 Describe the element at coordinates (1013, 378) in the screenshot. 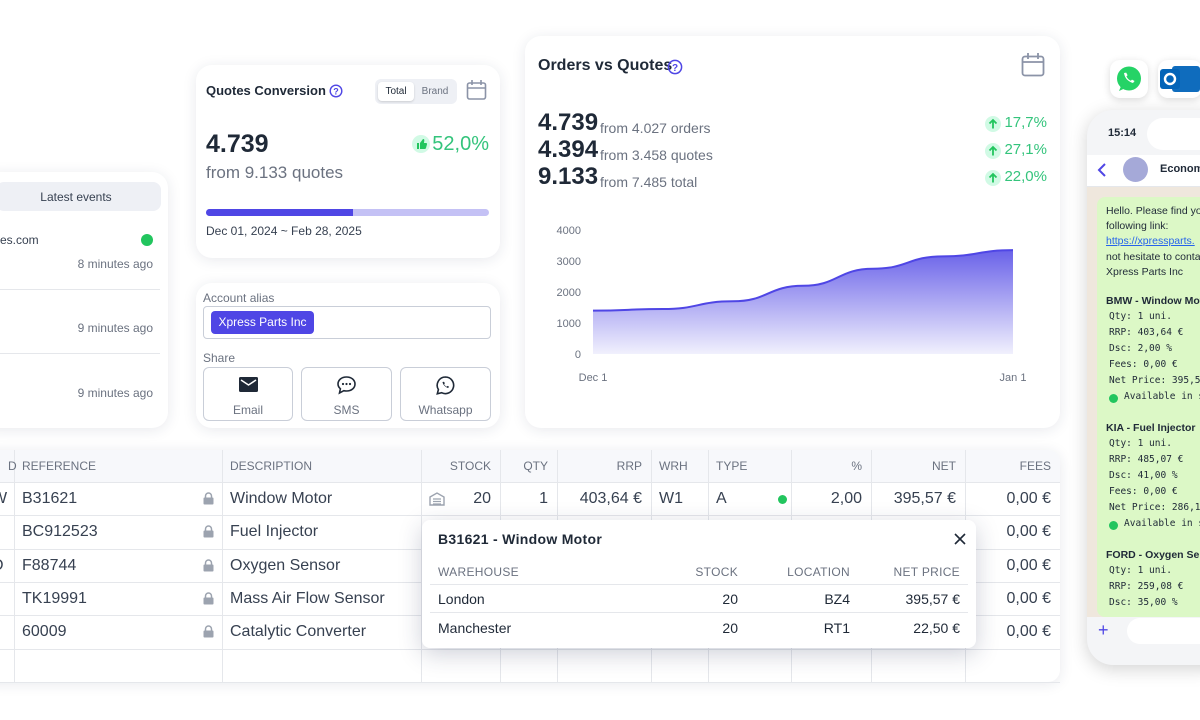

I see `x-tick-label: Jan 1` at that location.